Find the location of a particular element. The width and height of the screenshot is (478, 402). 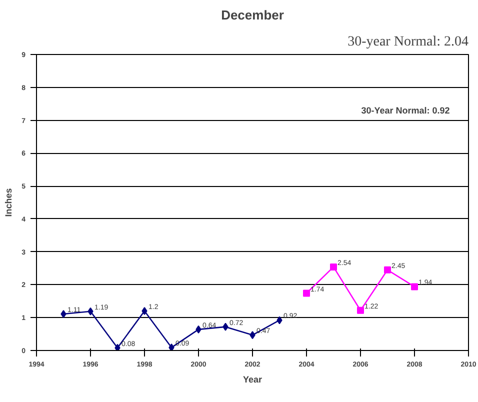

annotation: 30-Year Normal: 0.92 is located at coordinates (405, 110).